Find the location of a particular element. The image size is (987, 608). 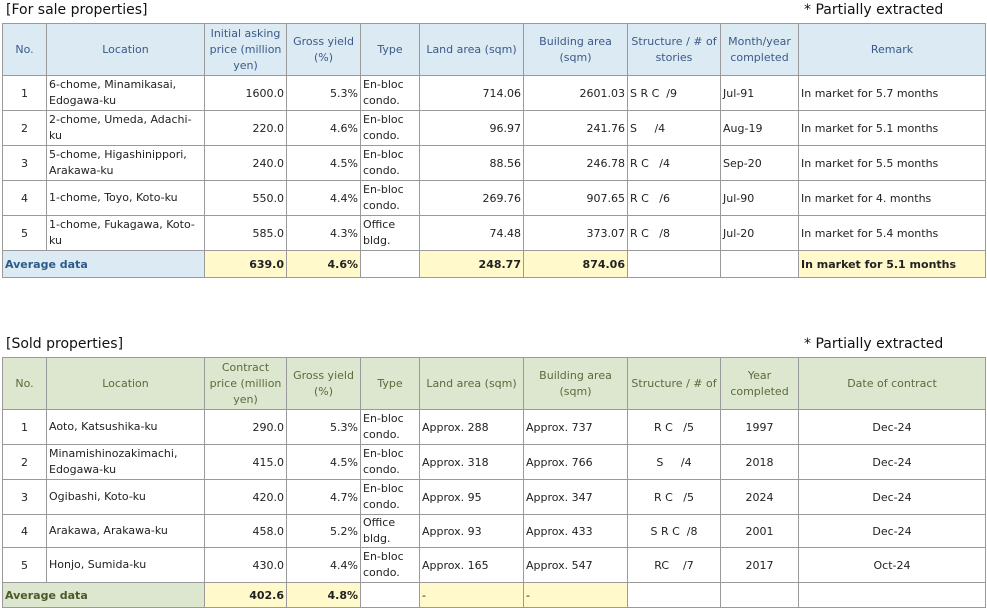

row-building: Approx. 737 is located at coordinates (575, 427).